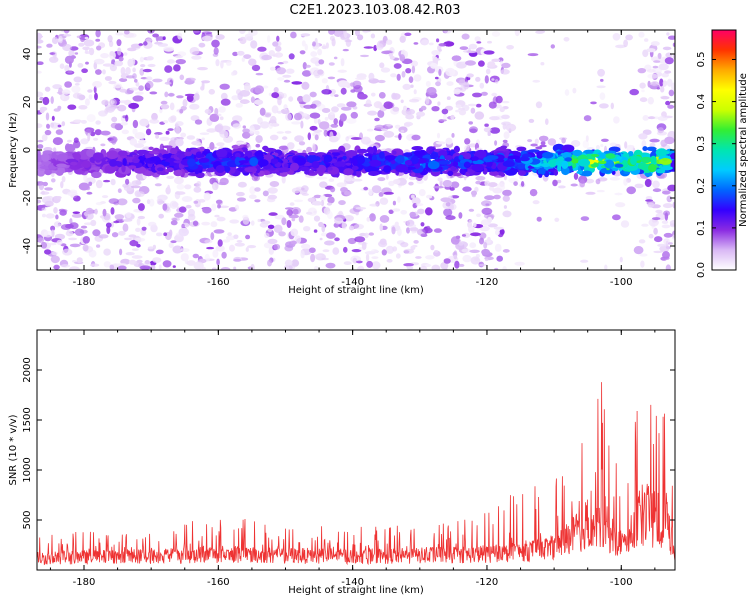 The width and height of the screenshot is (750, 600). Describe the element at coordinates (218, 282) in the screenshot. I see `heatmap-x-tick-label: -160` at that location.